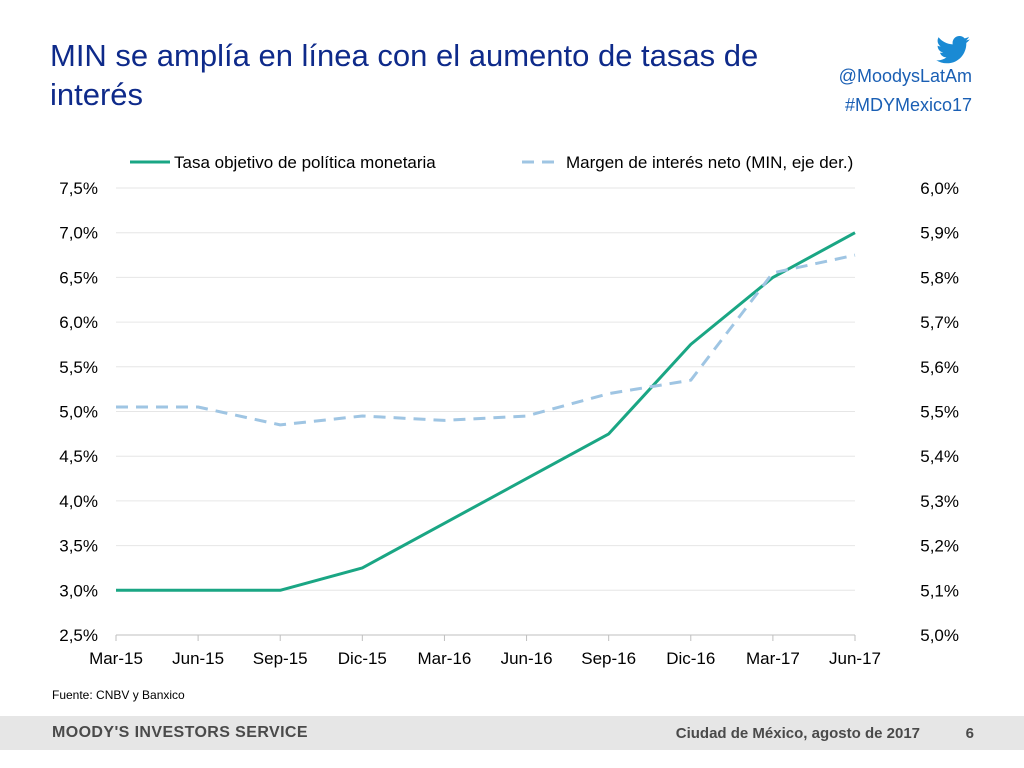  I want to click on x-tick-label: Sep-15, so click(280, 658).